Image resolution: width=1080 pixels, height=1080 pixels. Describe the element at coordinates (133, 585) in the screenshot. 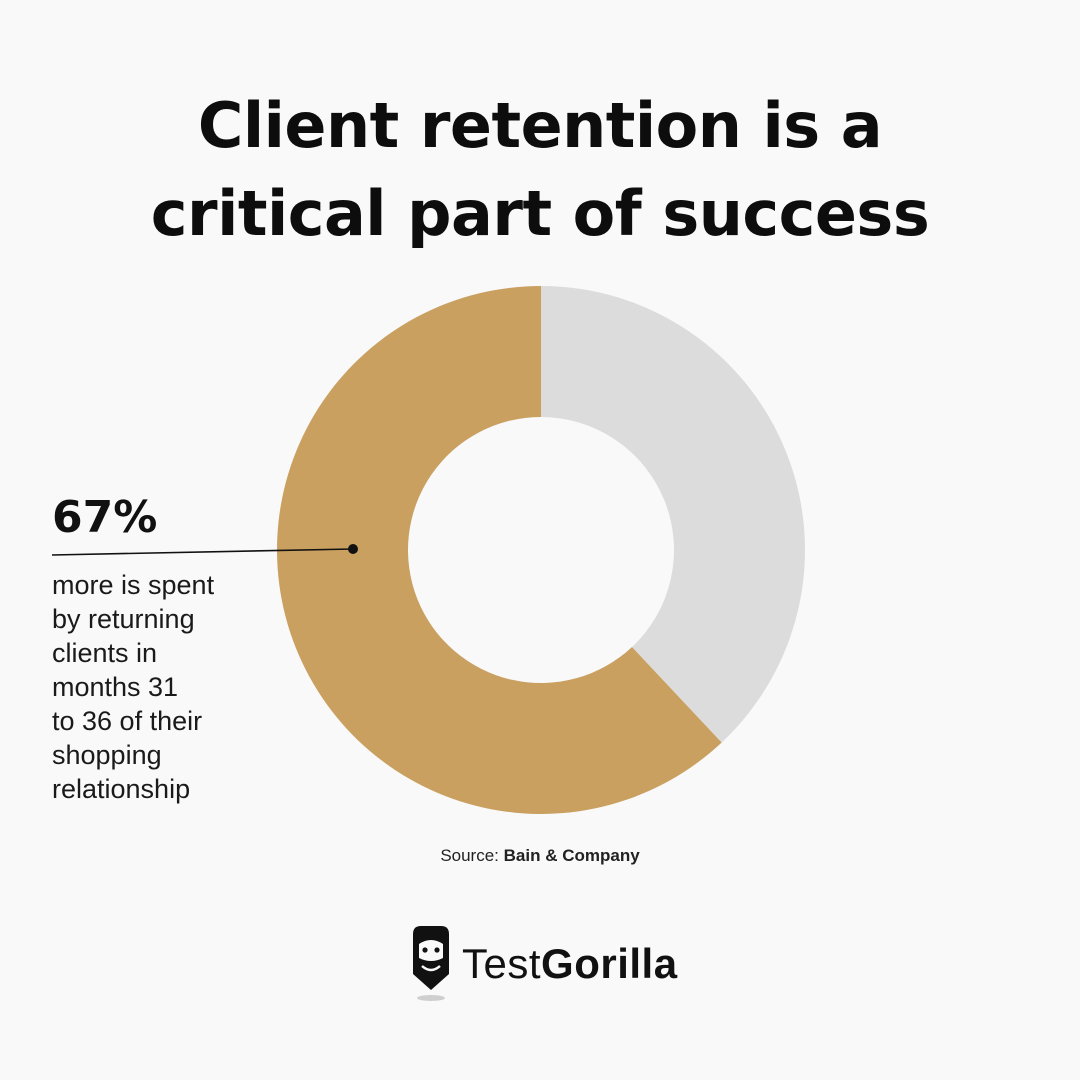

I see `annotation-line: more is spent` at that location.